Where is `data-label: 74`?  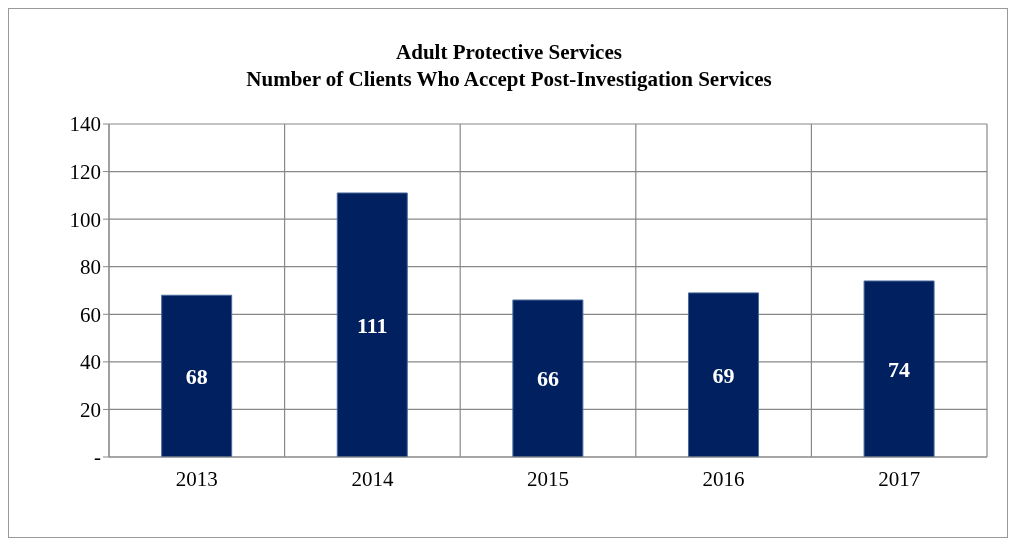
data-label: 74 is located at coordinates (899, 369).